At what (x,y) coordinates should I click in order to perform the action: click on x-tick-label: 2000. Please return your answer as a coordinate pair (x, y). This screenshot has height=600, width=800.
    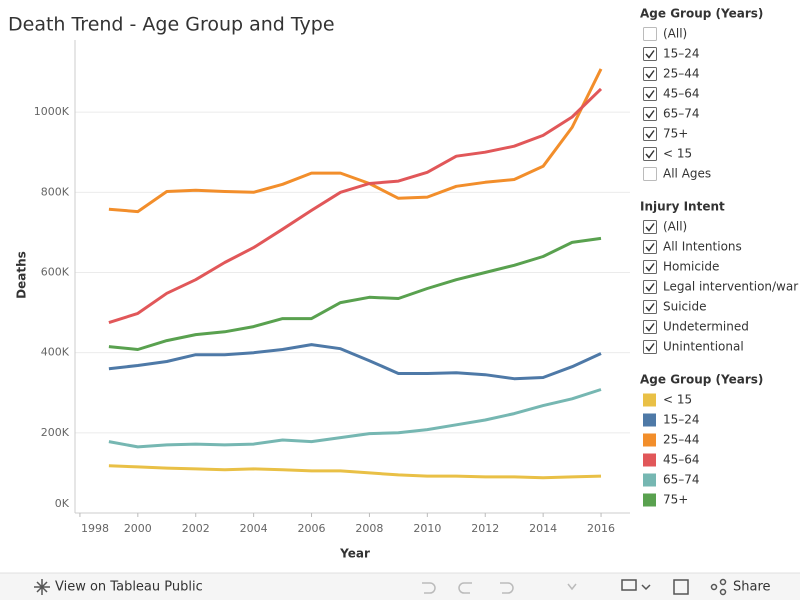
    Looking at the image, I should click on (138, 528).